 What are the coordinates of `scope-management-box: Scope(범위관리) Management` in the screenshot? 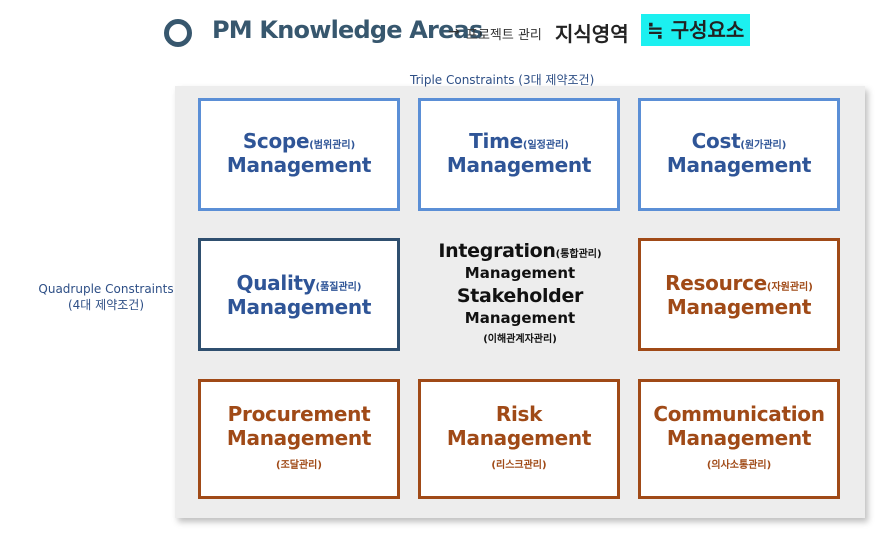 It's located at (299, 154).